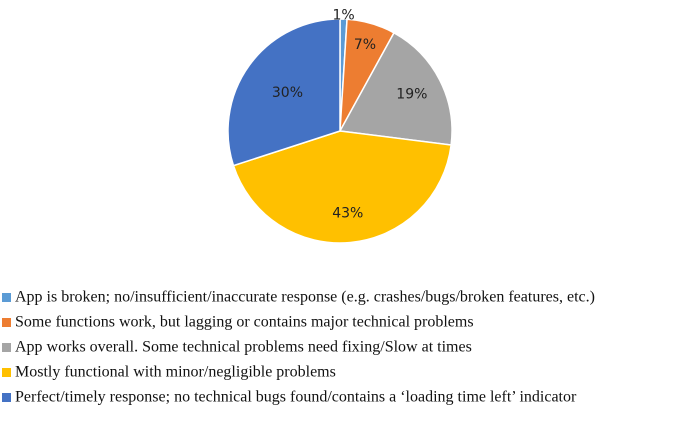 This screenshot has height=434, width=685. Describe the element at coordinates (365, 45) in the screenshot. I see `slice-data-label: 7%` at that location.